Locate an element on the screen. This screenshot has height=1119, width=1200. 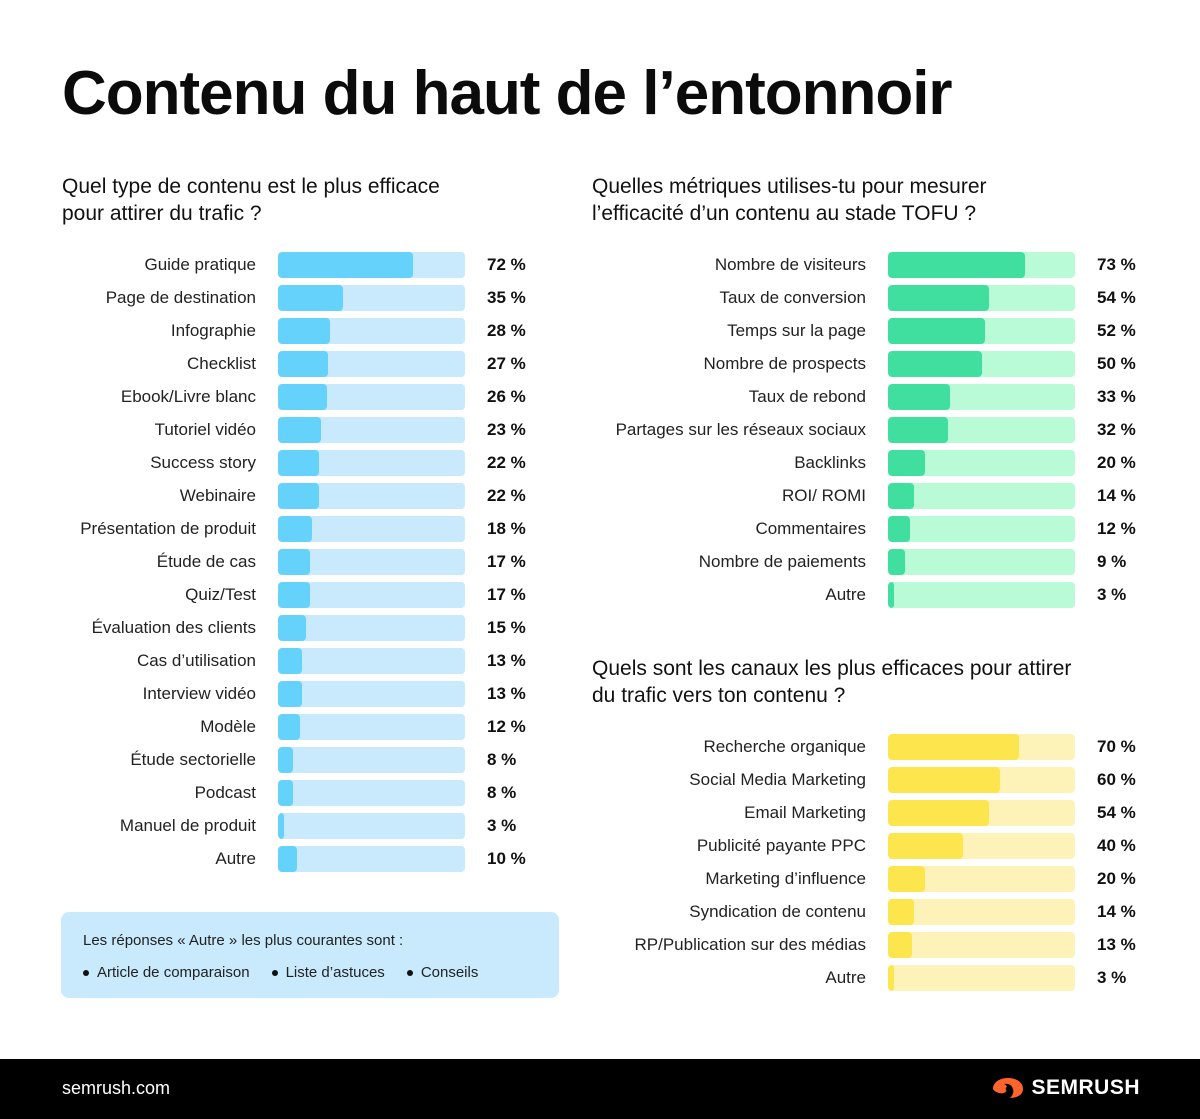
bar-row: Ebook/Livre blanc 26 % is located at coordinates (280, 397).